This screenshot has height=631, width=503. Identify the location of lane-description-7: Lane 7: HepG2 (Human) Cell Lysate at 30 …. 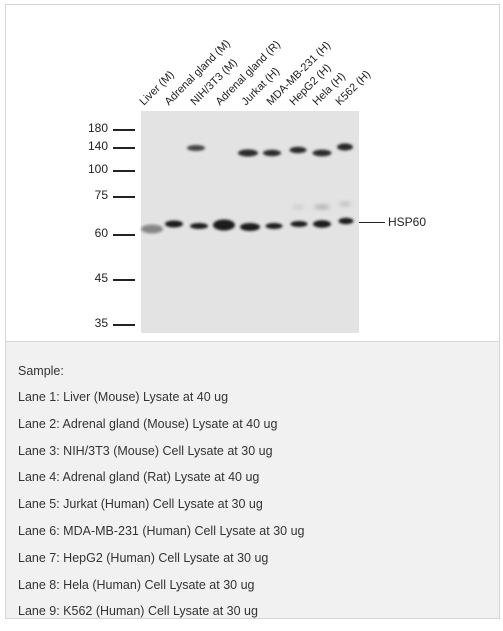
(143, 557).